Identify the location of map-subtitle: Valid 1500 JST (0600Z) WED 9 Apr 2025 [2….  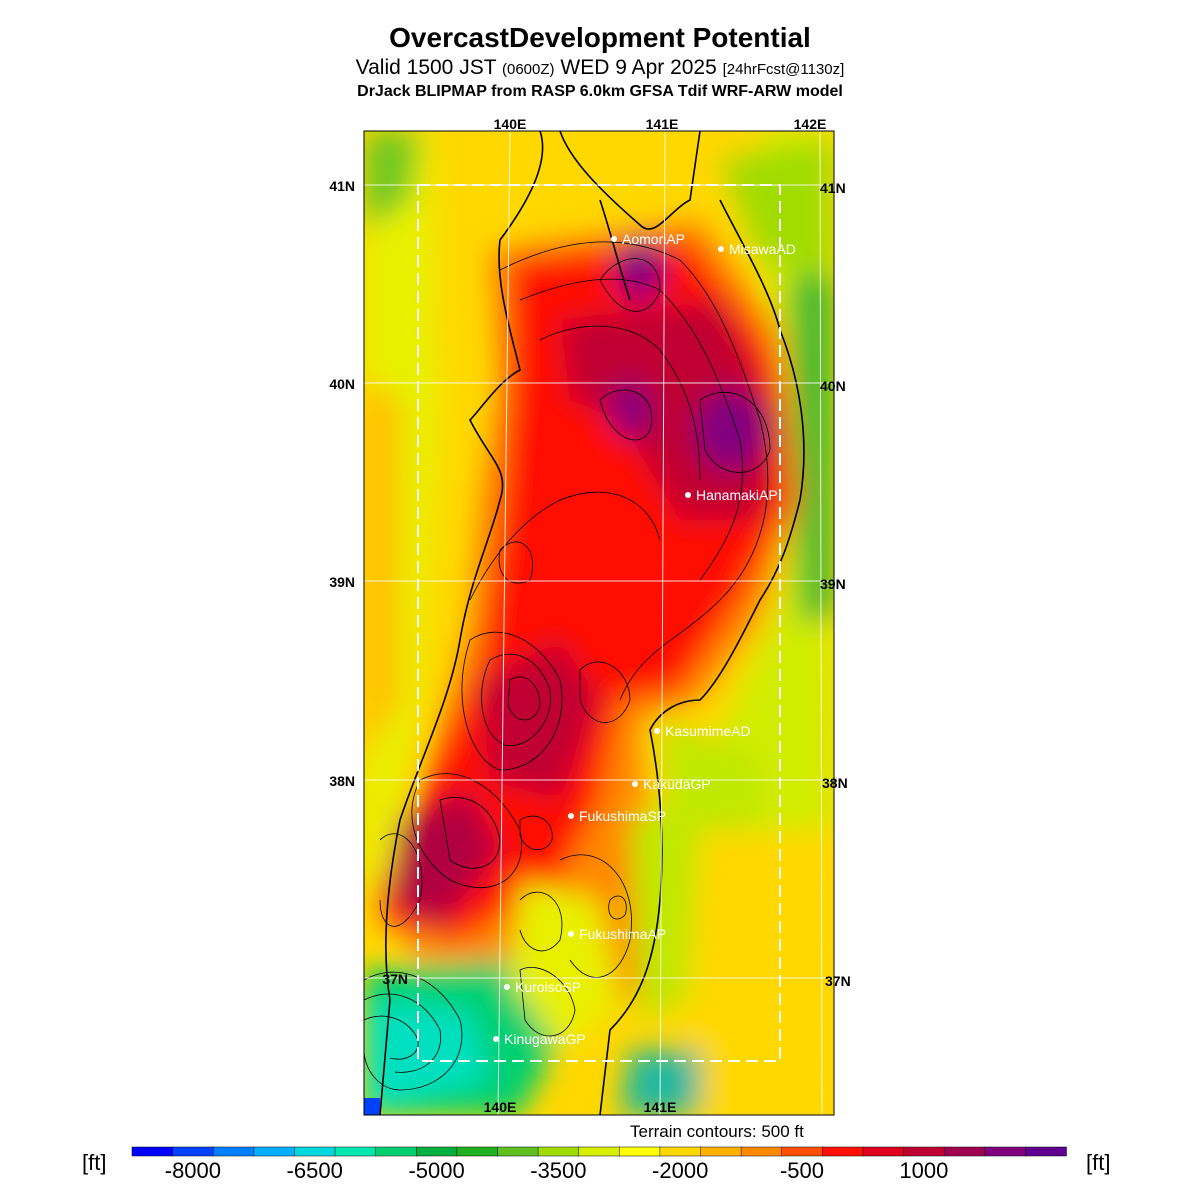
(600, 68).